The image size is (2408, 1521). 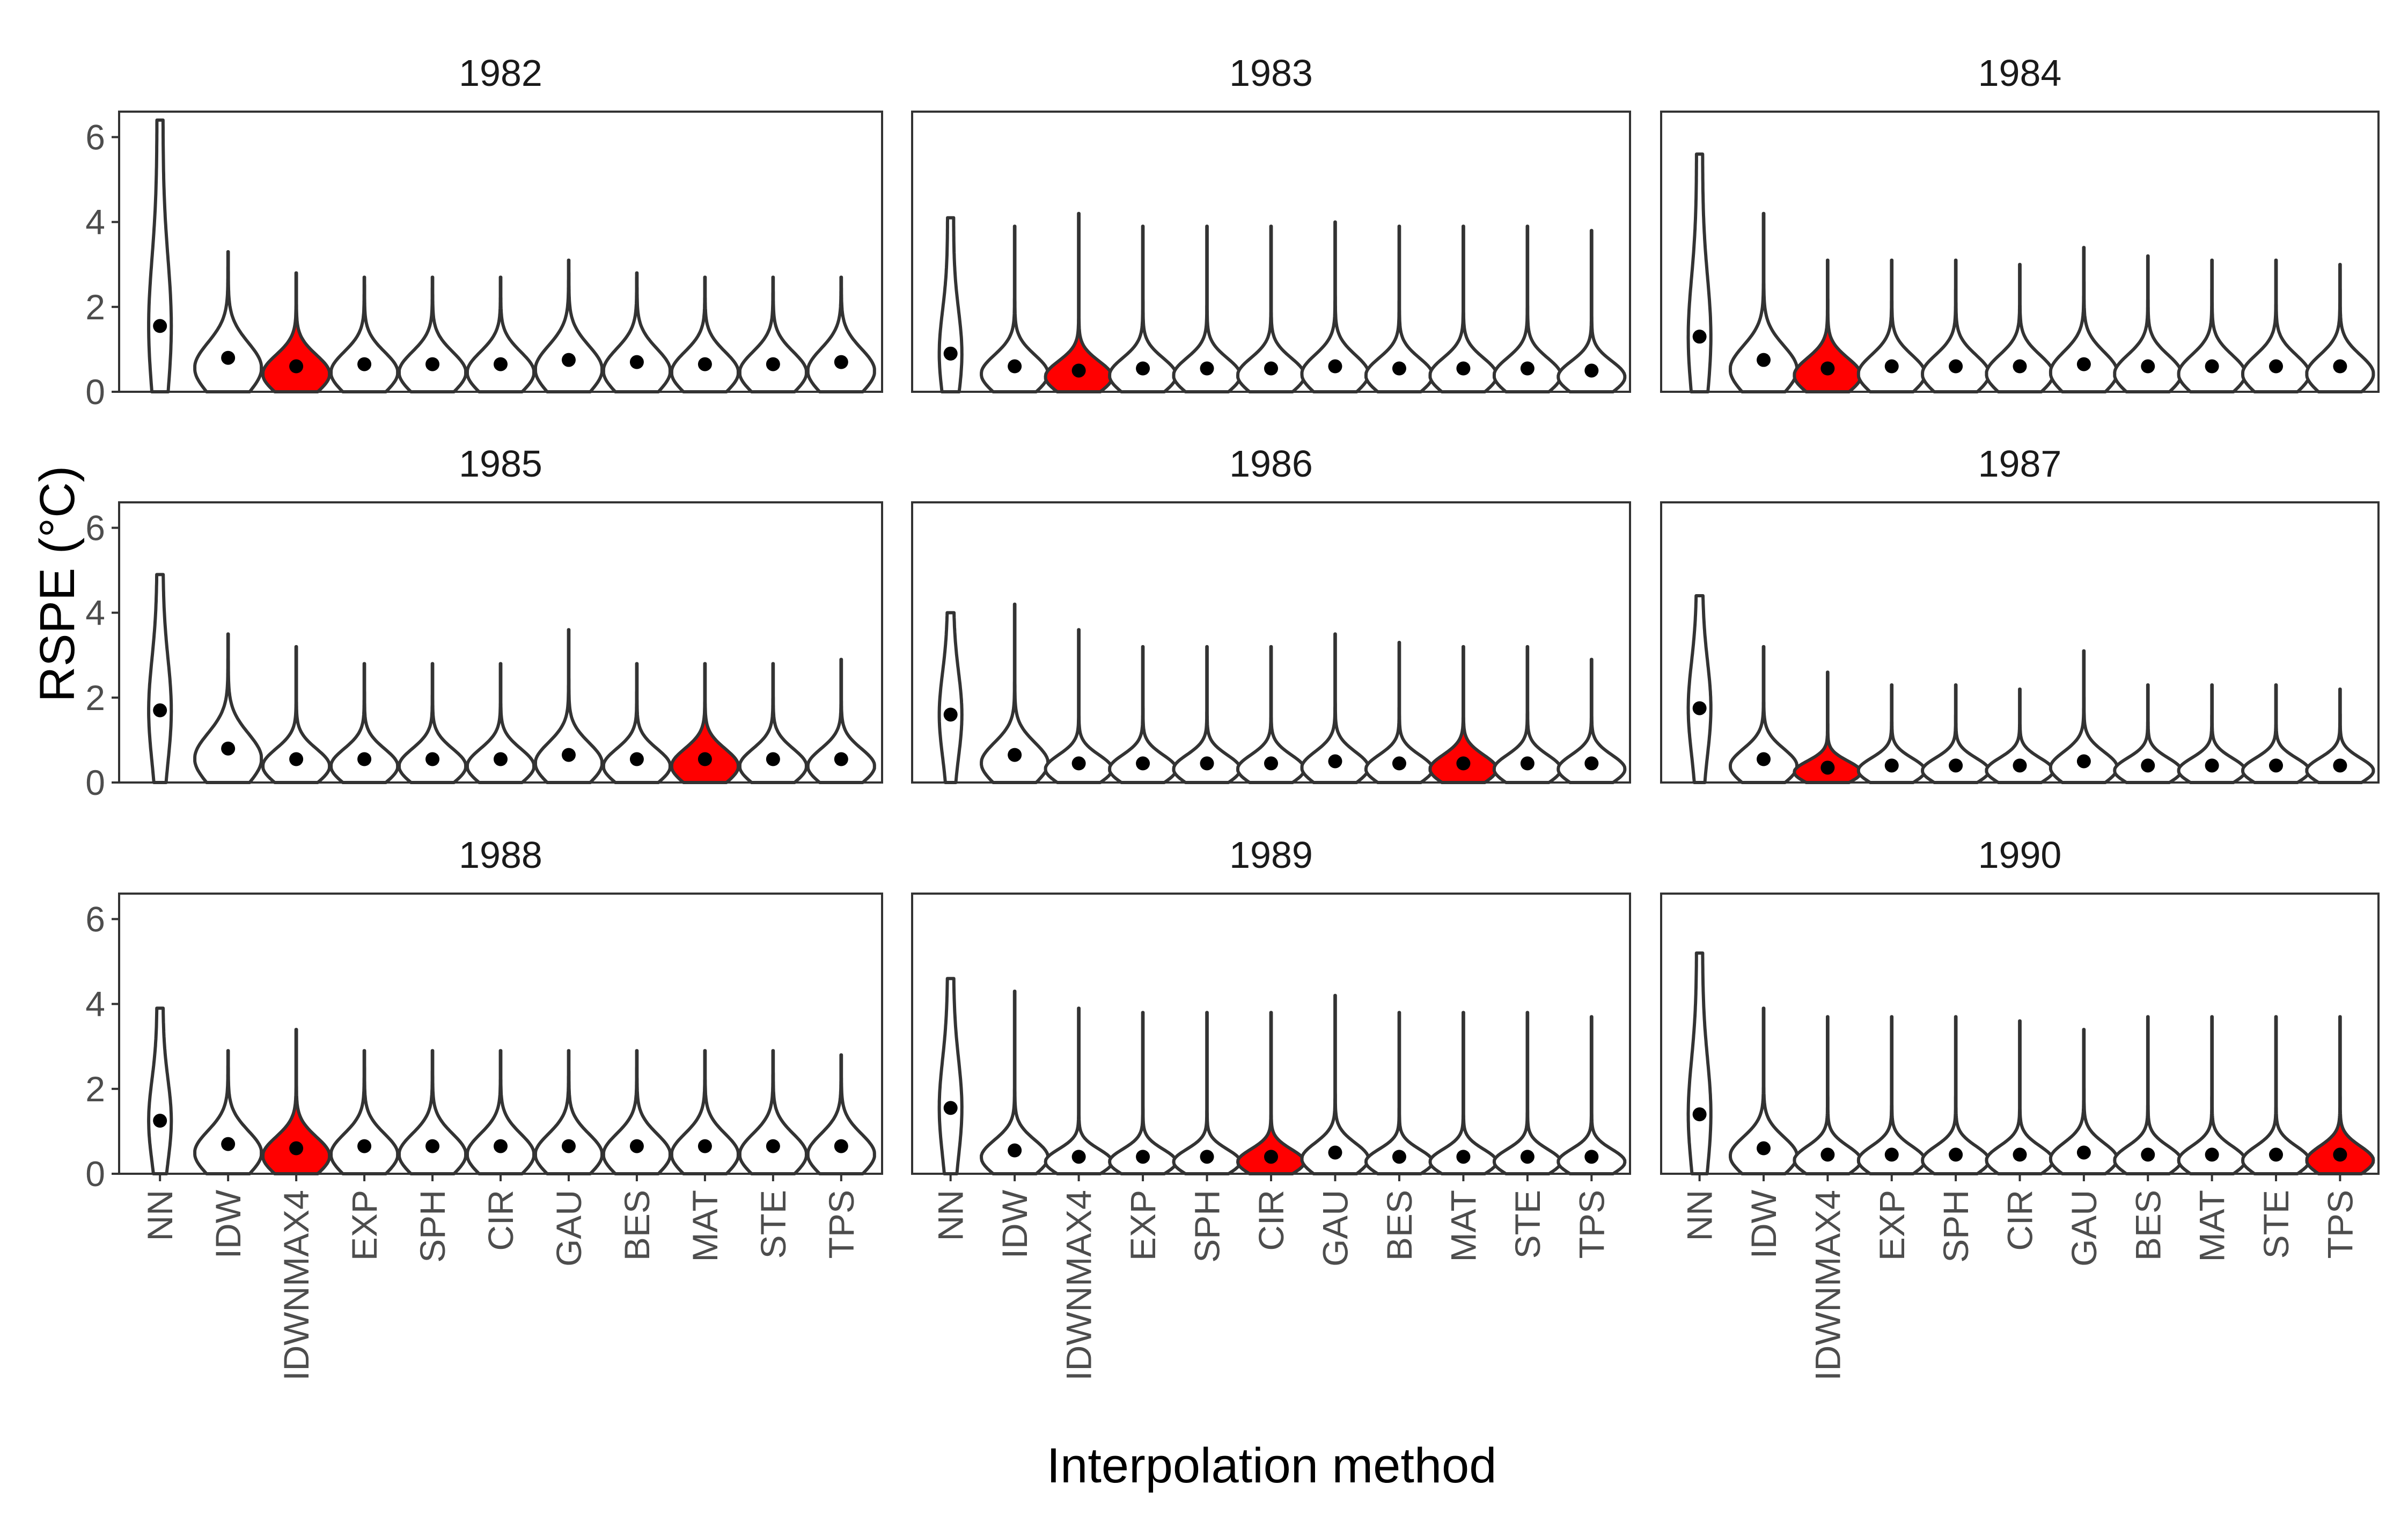 What do you see at coordinates (2020, 73) in the screenshot?
I see `panel-title: 1984` at bounding box center [2020, 73].